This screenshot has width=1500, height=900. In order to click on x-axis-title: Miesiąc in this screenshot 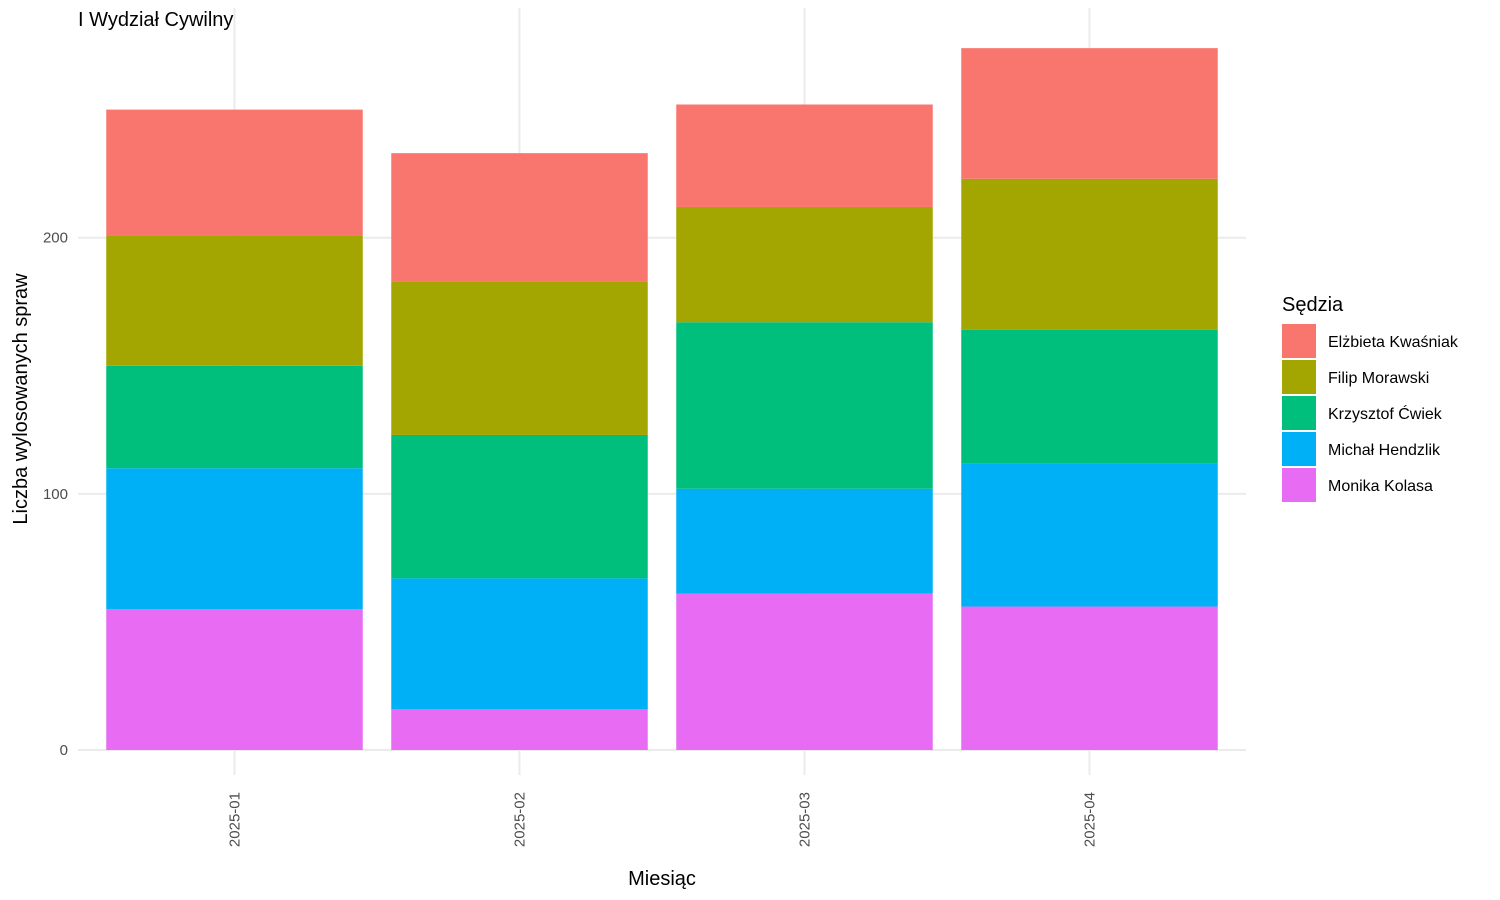, I will do `click(662, 879)`.